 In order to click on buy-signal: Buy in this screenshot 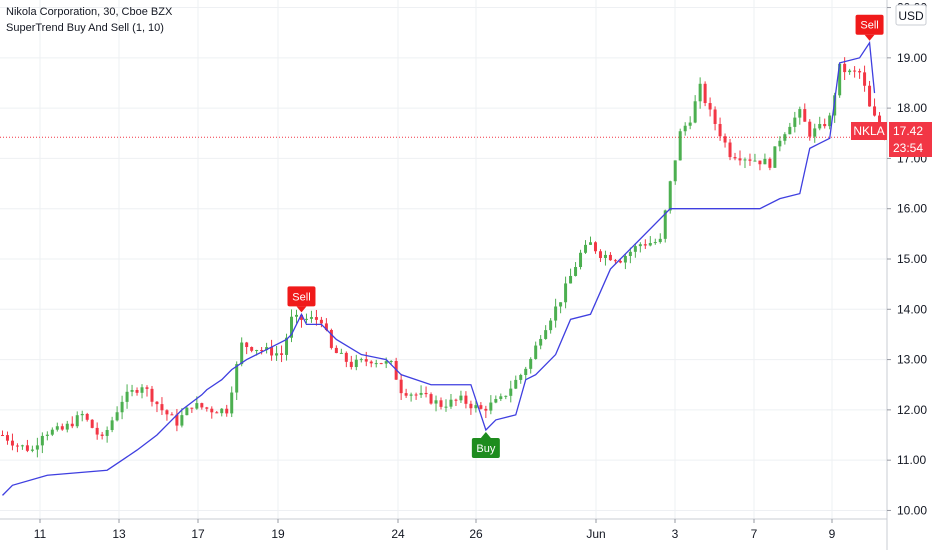, I will do `click(485, 444)`.